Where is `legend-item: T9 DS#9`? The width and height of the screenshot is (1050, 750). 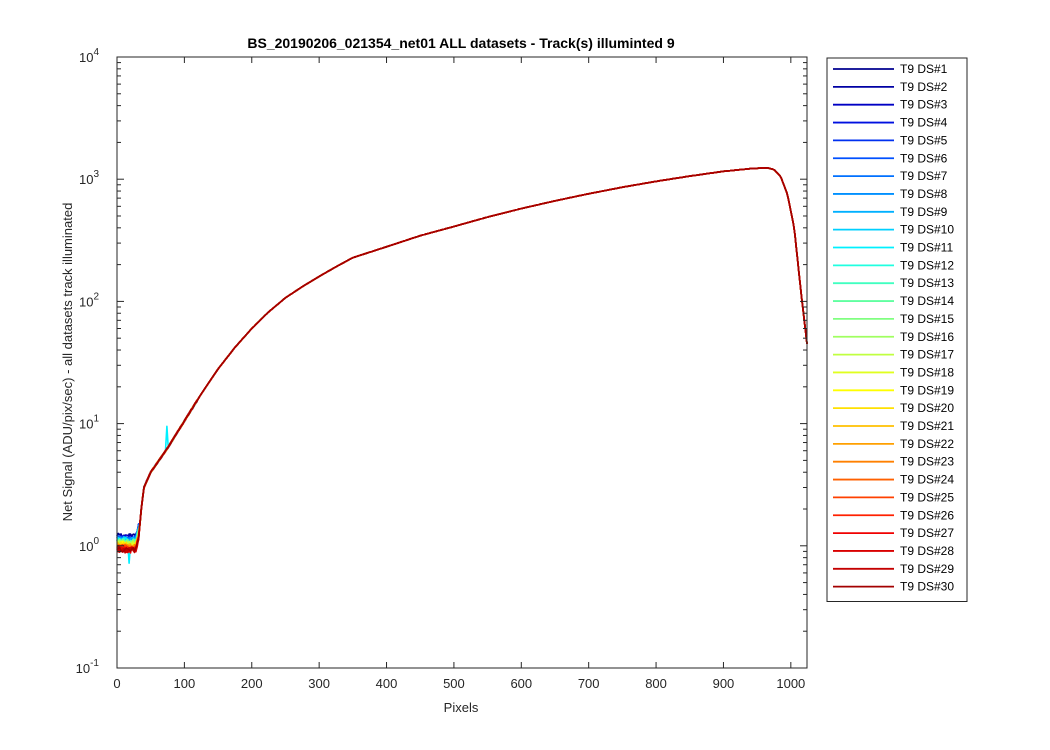 legend-item: T9 DS#9 is located at coordinates (890, 212).